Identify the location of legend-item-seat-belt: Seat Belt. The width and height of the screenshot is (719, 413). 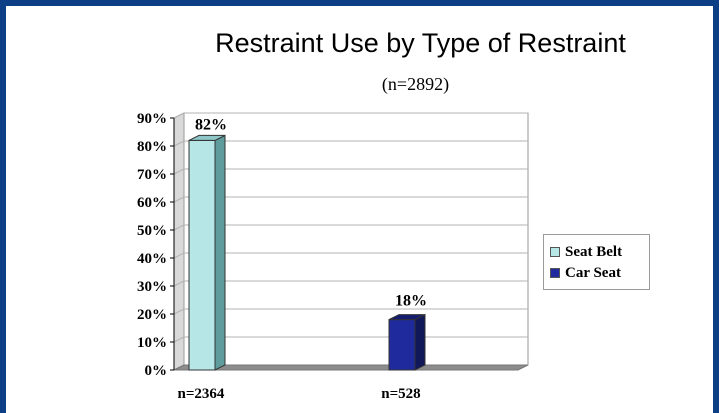
(586, 252).